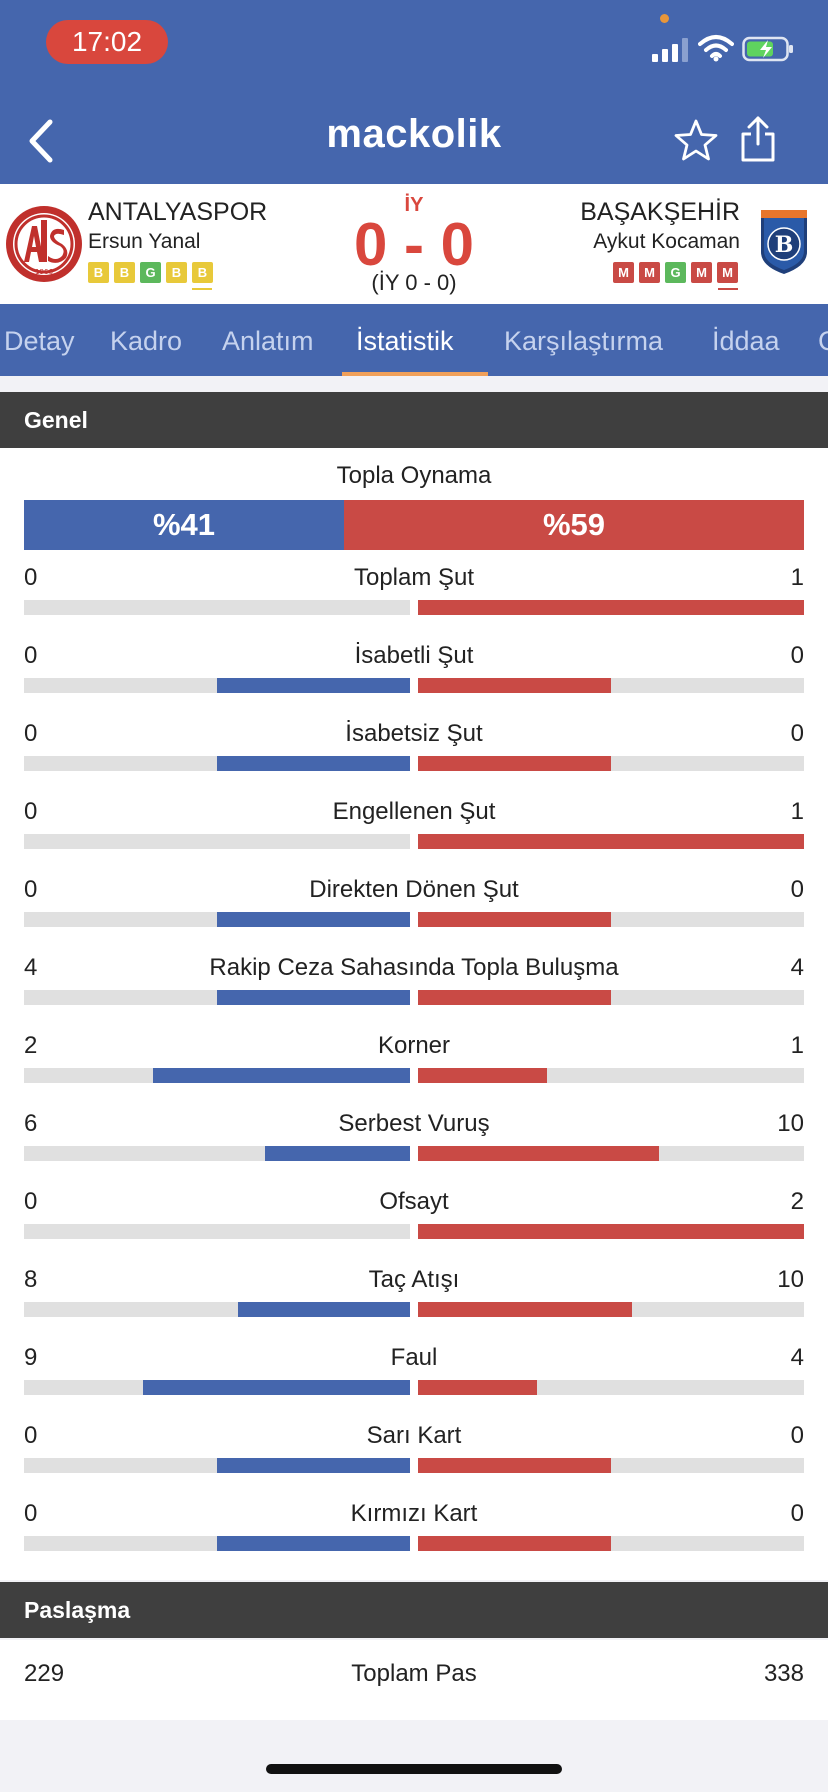  What do you see at coordinates (31, 1123) in the screenshot?
I see `stat-home-value: 6` at bounding box center [31, 1123].